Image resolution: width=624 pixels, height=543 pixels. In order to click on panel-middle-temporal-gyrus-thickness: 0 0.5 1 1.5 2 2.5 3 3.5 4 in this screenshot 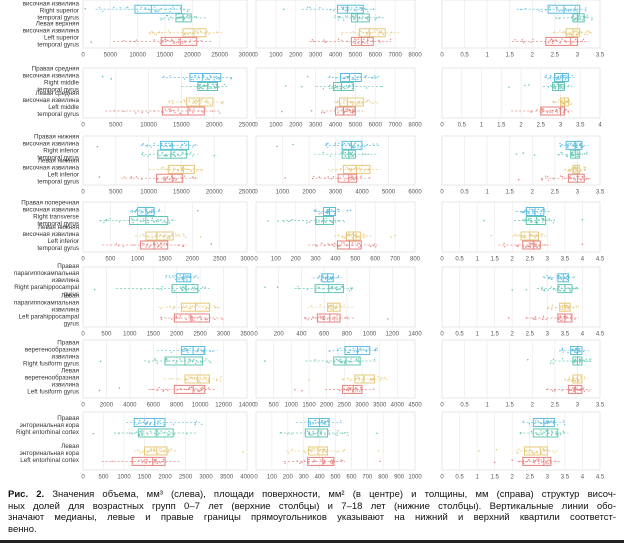, I will do `click(521, 98)`.